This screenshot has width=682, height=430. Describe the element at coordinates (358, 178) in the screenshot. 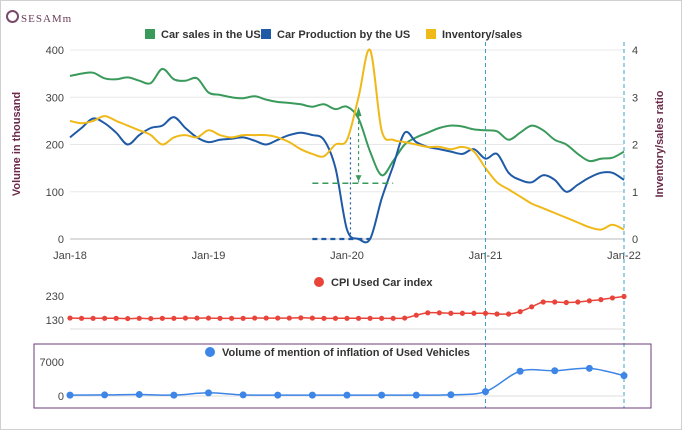

I see `annotation-sales-arrow-down` at that location.